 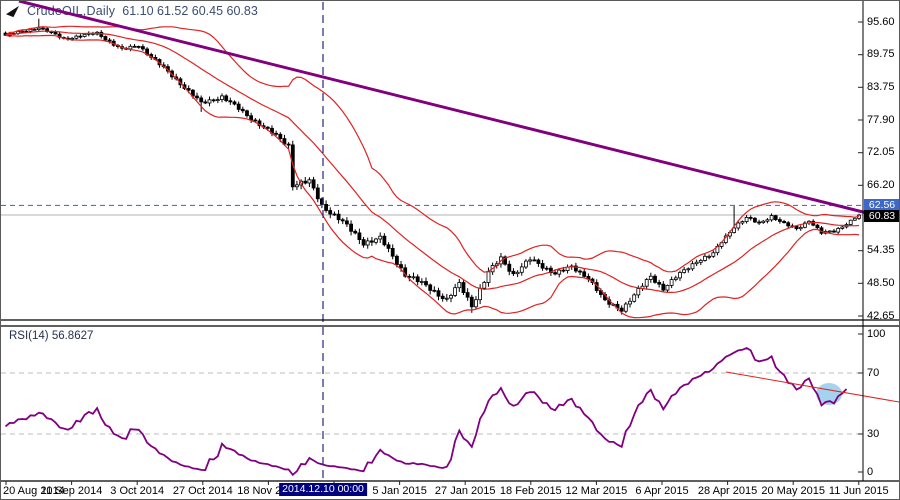 I want to click on ohlc-readout: 61.10 61.52 60.45 60.83, so click(x=190, y=11).